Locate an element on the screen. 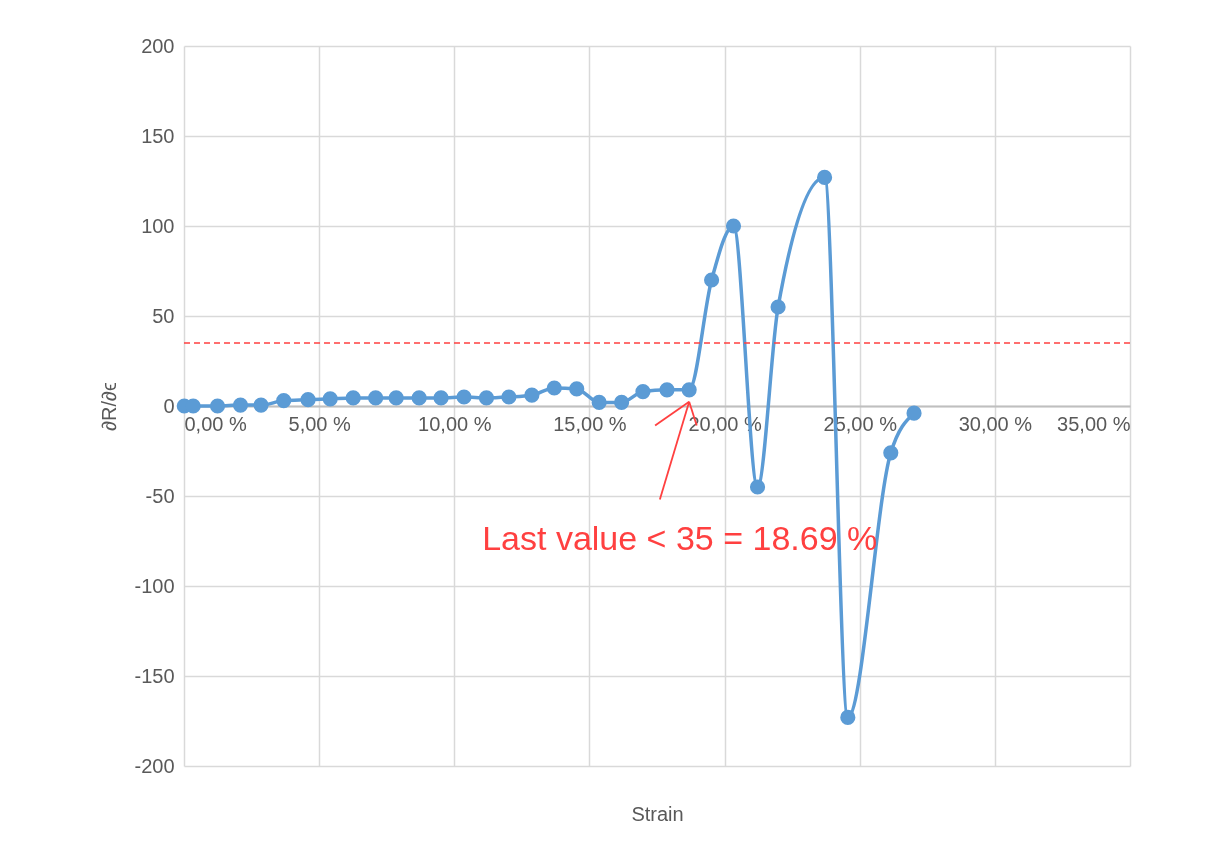 The height and width of the screenshot is (850, 1212). y-tick-label: 0 is located at coordinates (169, 405).